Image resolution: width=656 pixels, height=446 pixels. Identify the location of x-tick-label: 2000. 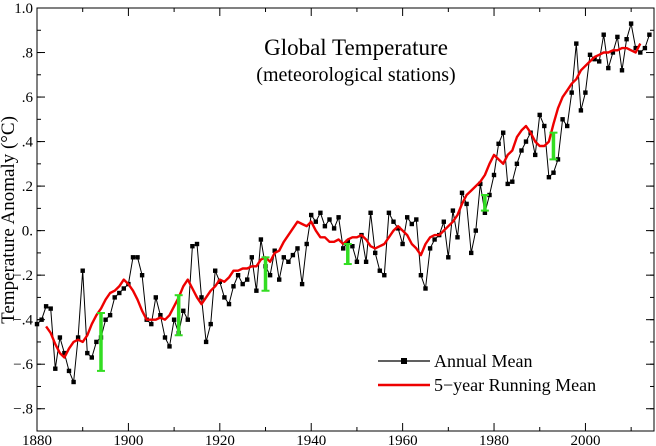
(585, 439).